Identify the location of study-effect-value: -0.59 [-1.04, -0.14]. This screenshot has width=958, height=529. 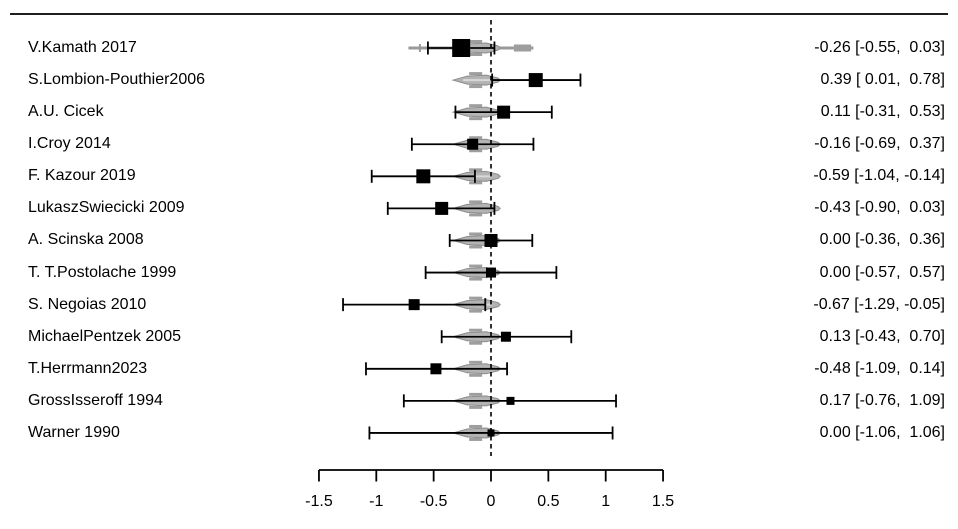
(879, 176).